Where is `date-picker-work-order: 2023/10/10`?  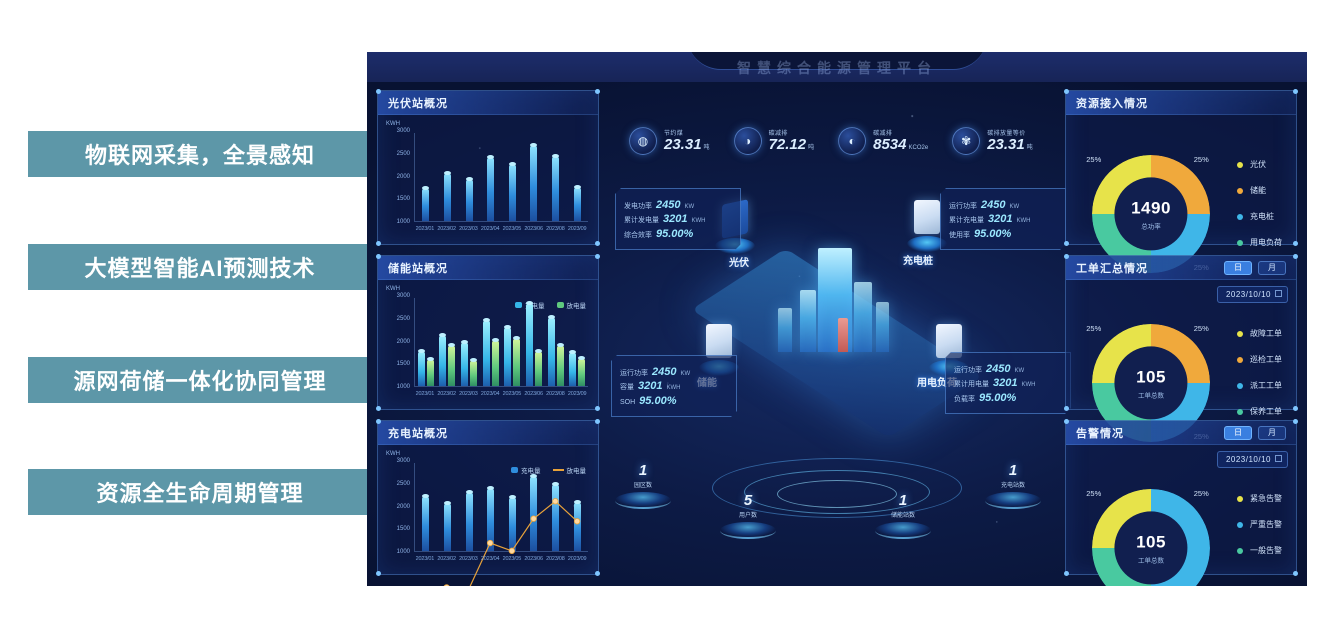
date-picker-work-order: 2023/10/10 is located at coordinates (1252, 294).